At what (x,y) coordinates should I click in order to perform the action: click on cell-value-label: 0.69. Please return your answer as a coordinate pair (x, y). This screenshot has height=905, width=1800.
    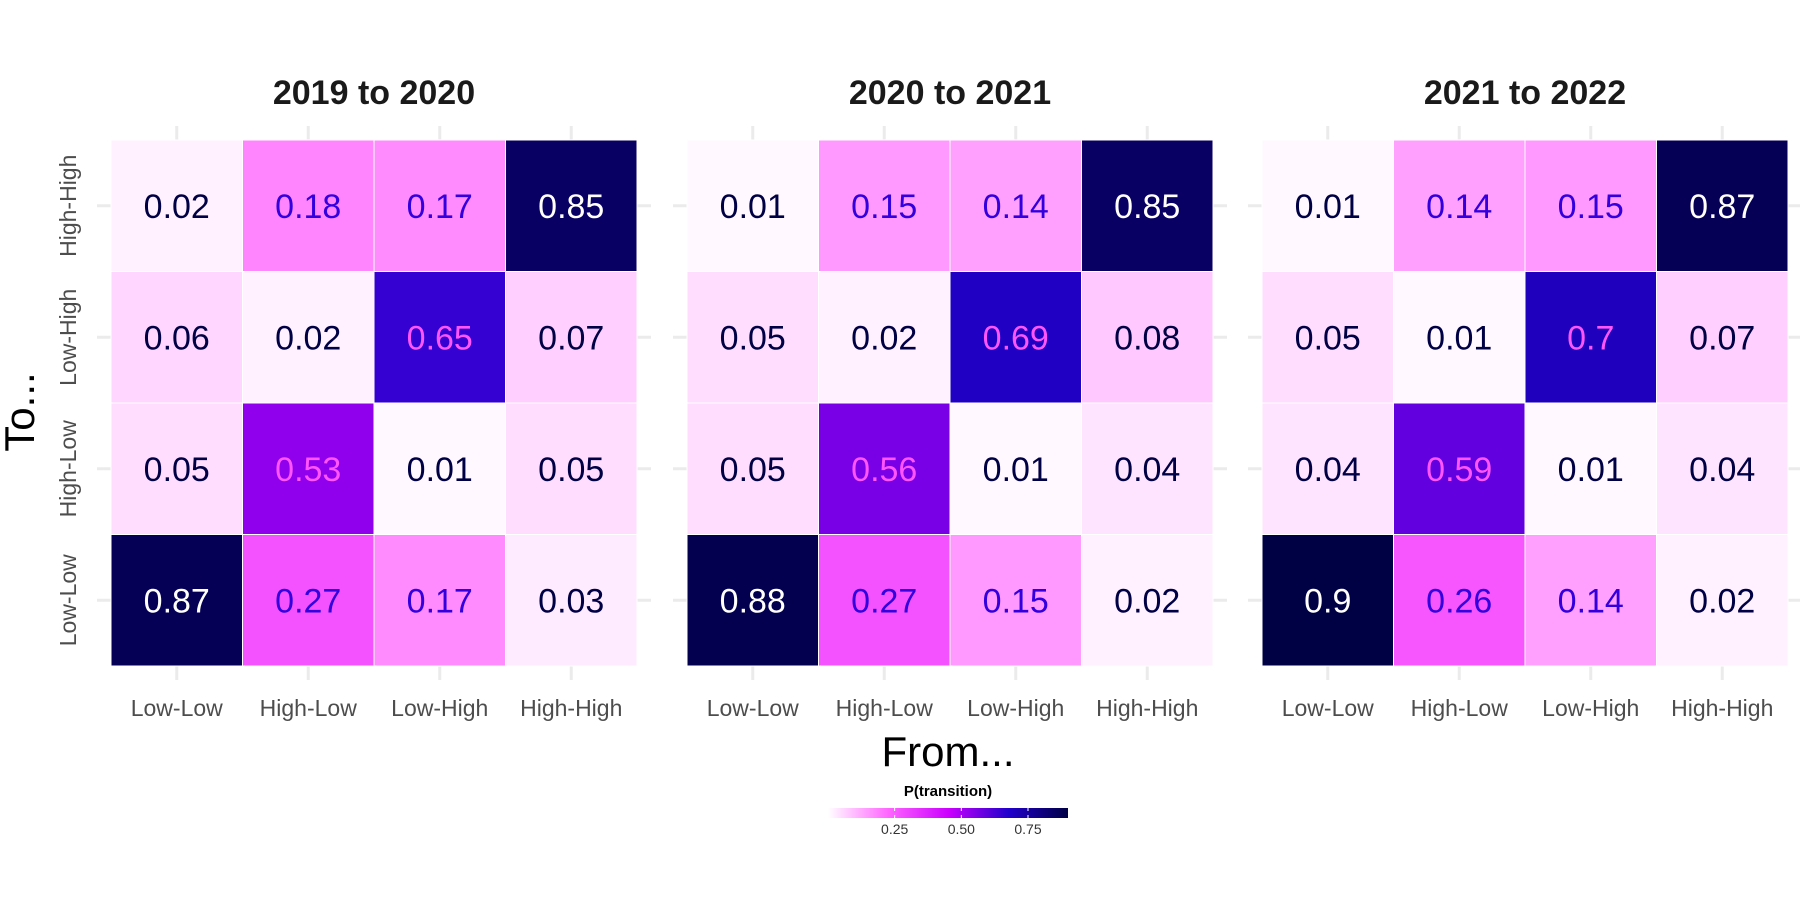
    Looking at the image, I should click on (1016, 338).